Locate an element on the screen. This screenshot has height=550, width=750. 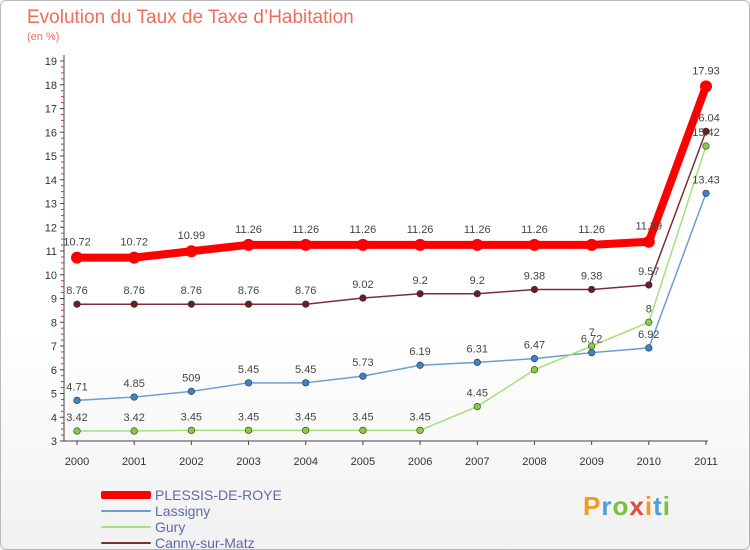
data-label: 10.72 is located at coordinates (134, 243).